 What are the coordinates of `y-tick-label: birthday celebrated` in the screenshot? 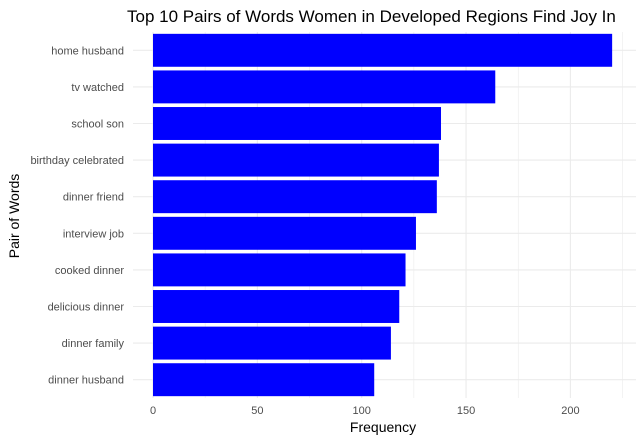 It's located at (77, 161).